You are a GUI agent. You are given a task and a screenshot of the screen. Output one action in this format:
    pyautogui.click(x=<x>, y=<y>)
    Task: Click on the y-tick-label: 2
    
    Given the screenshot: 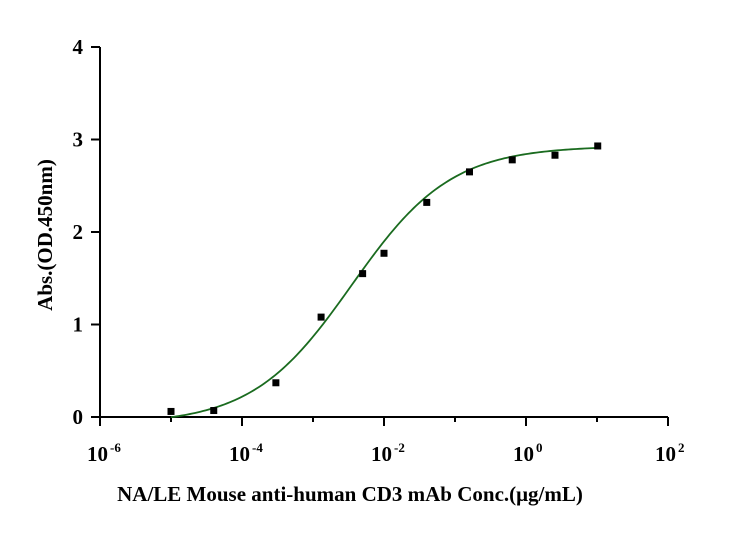 What is the action you would take?
    pyautogui.click(x=78, y=232)
    